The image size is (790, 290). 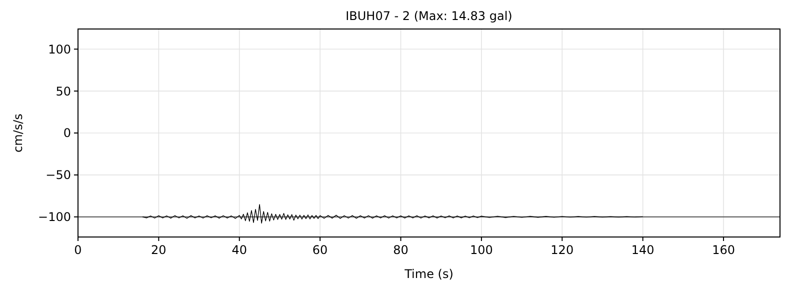 What do you see at coordinates (400, 250) in the screenshot?
I see `x-tick-label: 80` at bounding box center [400, 250].